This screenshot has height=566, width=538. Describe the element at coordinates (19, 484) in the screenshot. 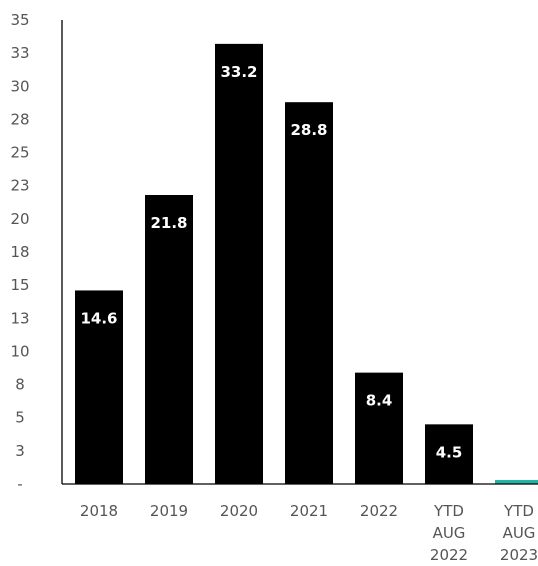

I see `y-tick-label: -` at that location.